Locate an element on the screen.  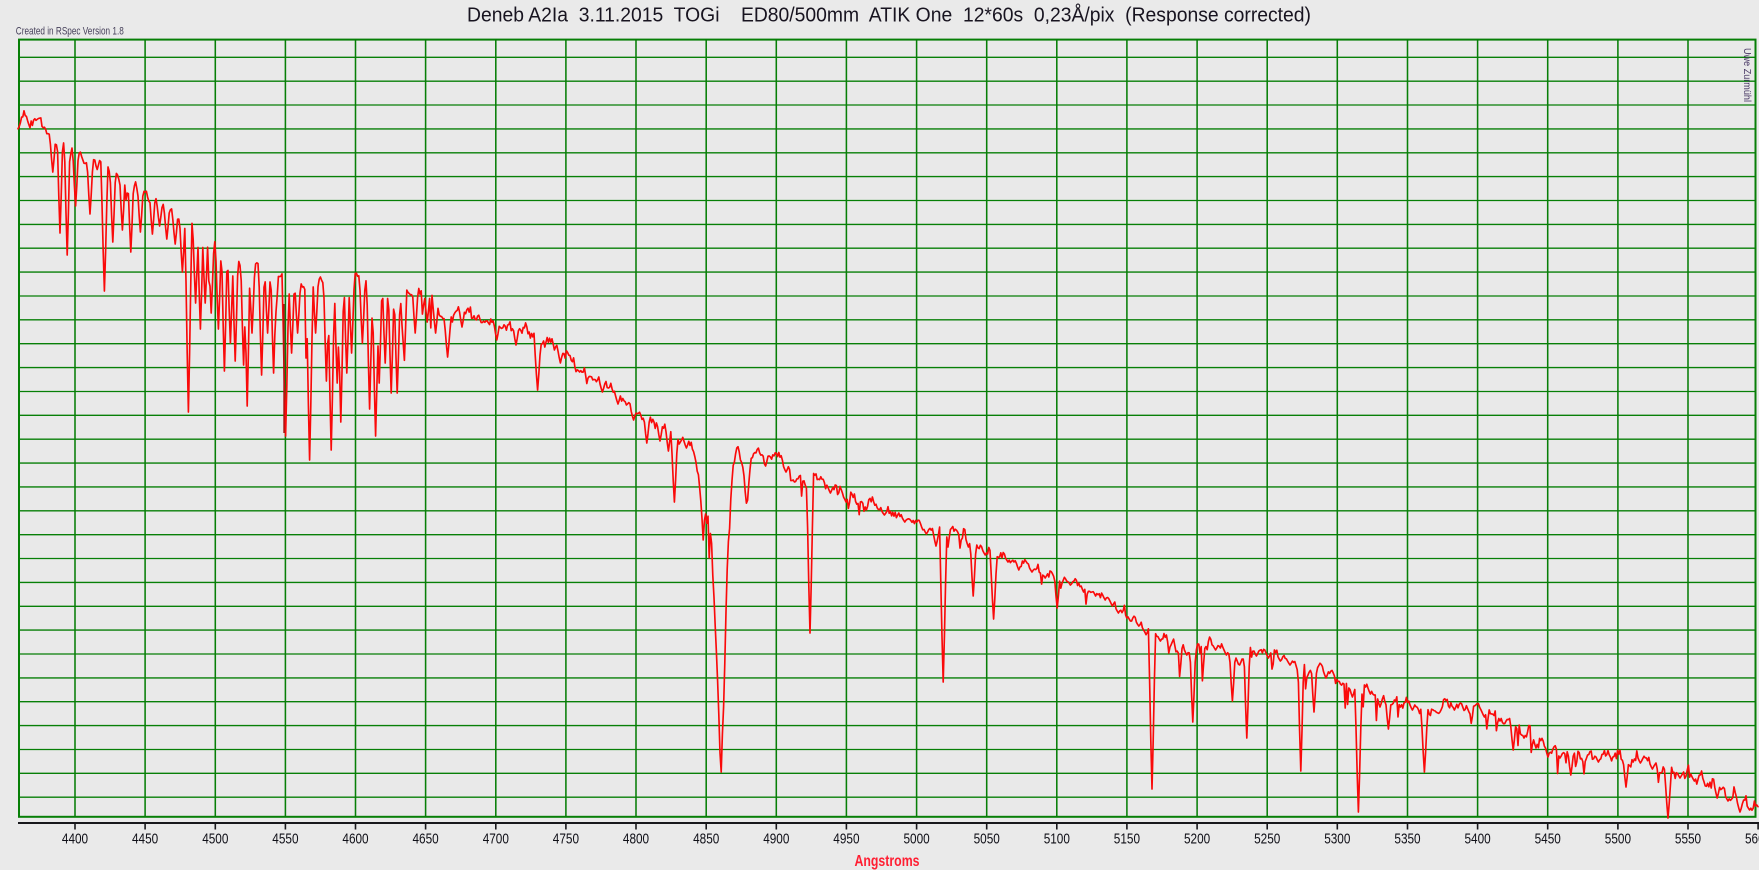
svg-text: 5100 is located at coordinates (1057, 840).